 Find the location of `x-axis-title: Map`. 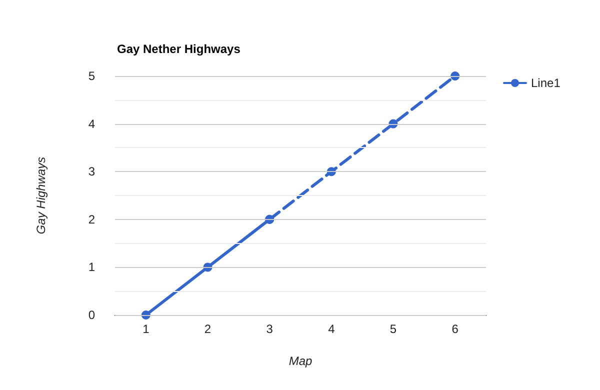

x-axis-title: Map is located at coordinates (300, 361).